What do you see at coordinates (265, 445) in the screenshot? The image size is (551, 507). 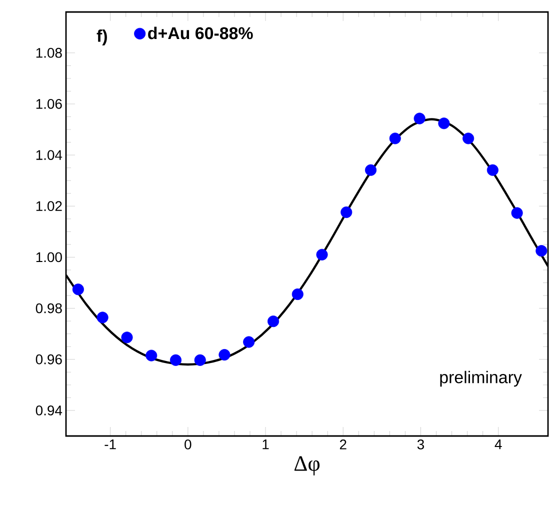 I see `x-tick-label: 1` at bounding box center [265, 445].